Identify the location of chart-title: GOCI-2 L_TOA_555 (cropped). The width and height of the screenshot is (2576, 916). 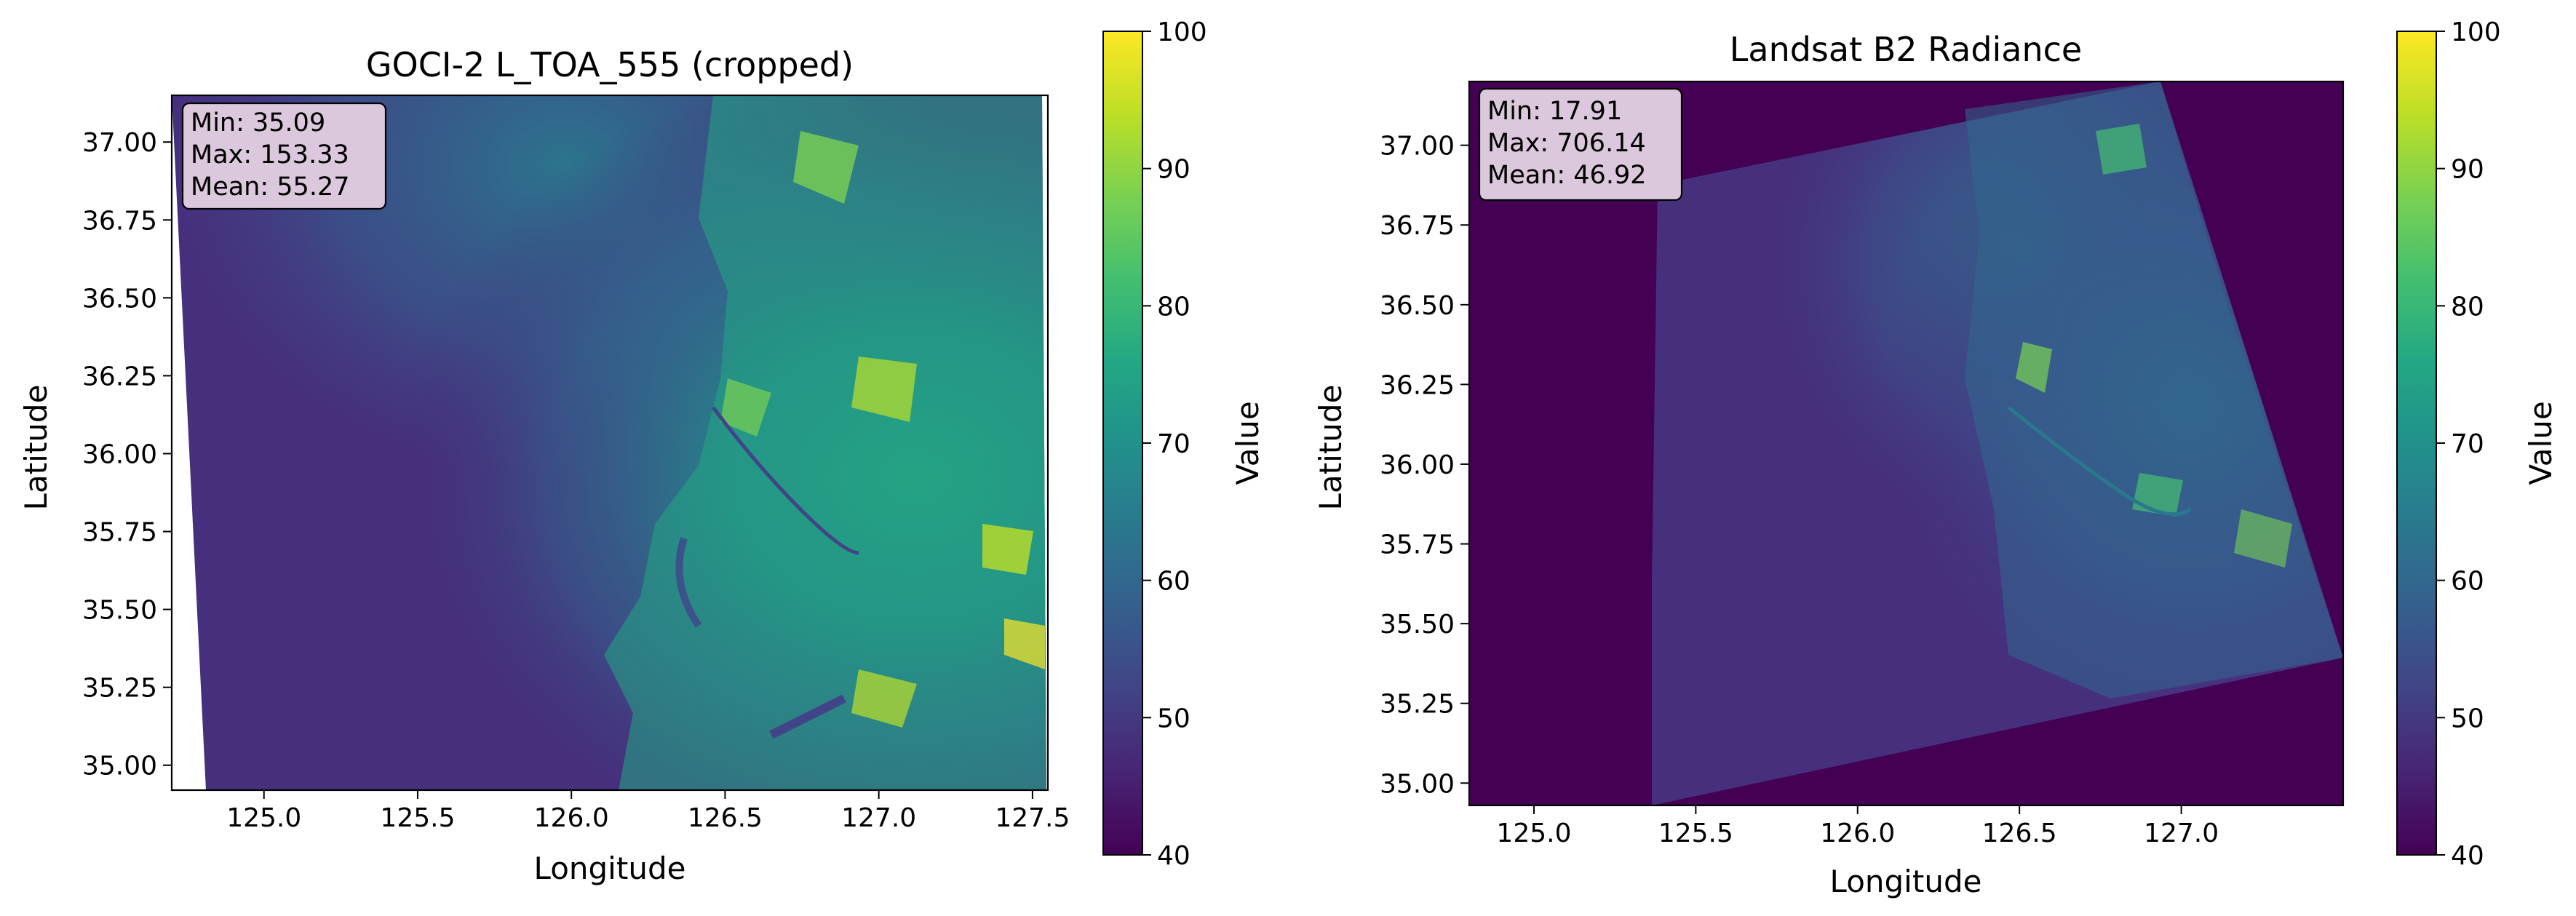
(610, 64).